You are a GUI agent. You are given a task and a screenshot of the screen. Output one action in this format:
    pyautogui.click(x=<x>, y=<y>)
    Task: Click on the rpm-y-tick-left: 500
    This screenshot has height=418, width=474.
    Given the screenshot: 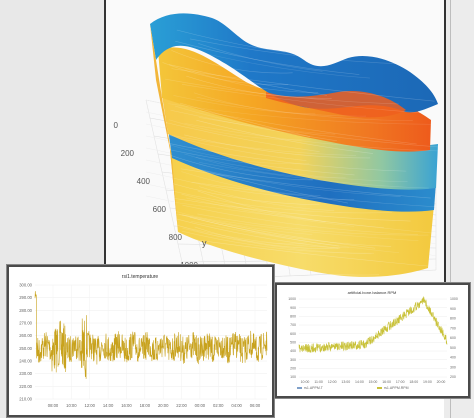 What is the action you would take?
    pyautogui.click(x=293, y=343)
    